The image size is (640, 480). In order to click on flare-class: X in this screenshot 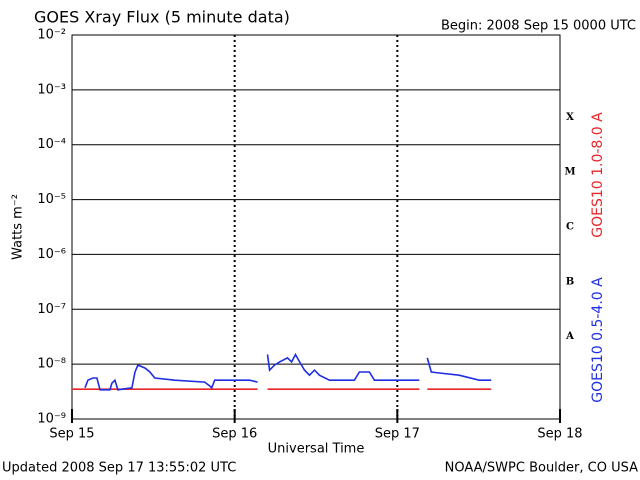, I will do `click(570, 117)`.